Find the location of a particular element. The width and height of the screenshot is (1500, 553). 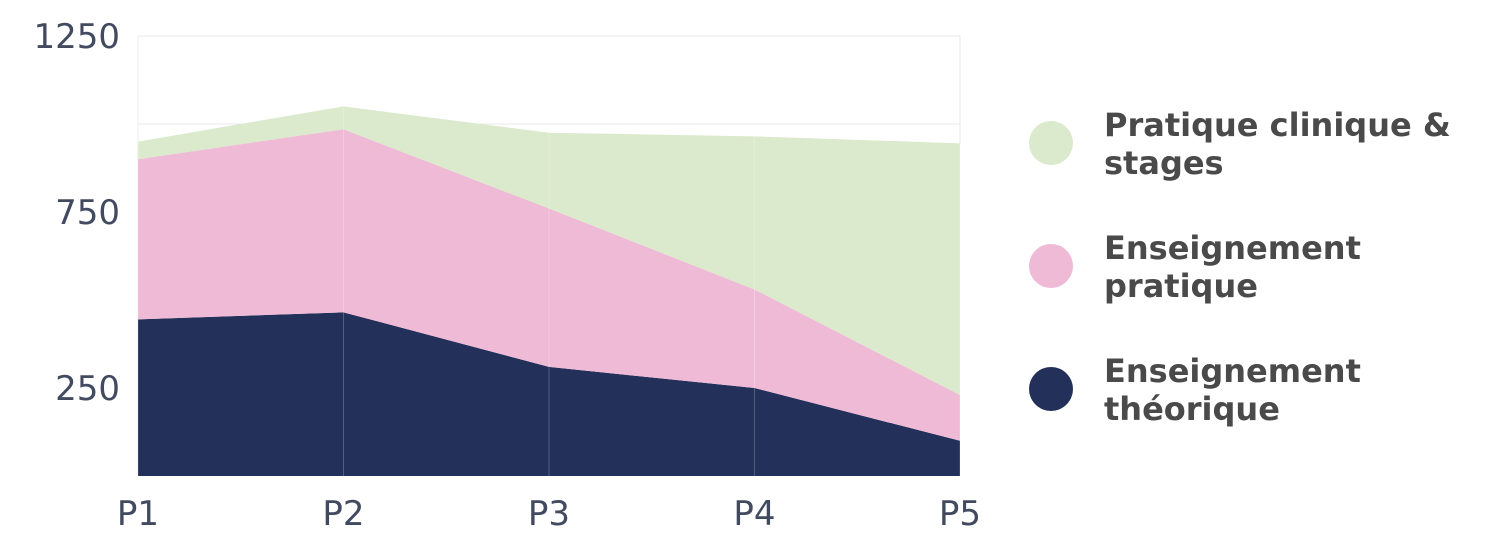

legend-label: stages is located at coordinates (1164, 163).